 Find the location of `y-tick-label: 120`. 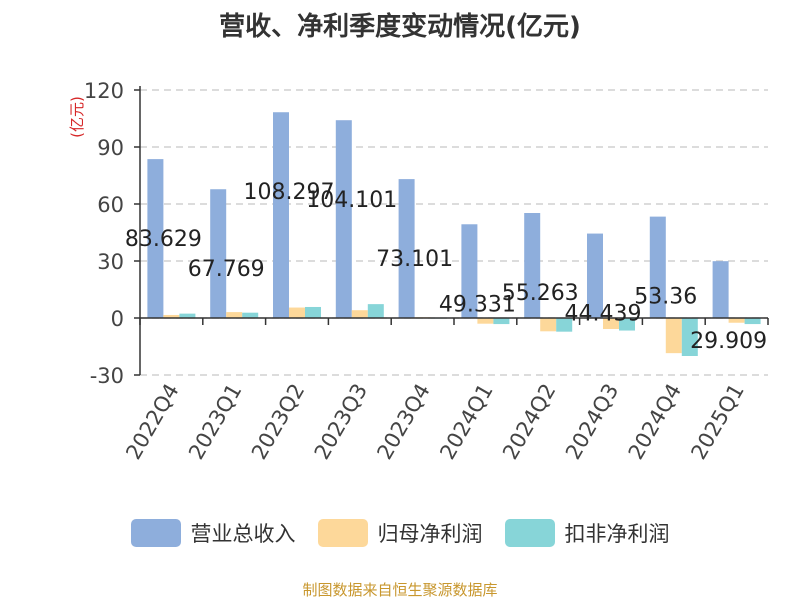

y-tick-label: 120 is located at coordinates (104, 91).